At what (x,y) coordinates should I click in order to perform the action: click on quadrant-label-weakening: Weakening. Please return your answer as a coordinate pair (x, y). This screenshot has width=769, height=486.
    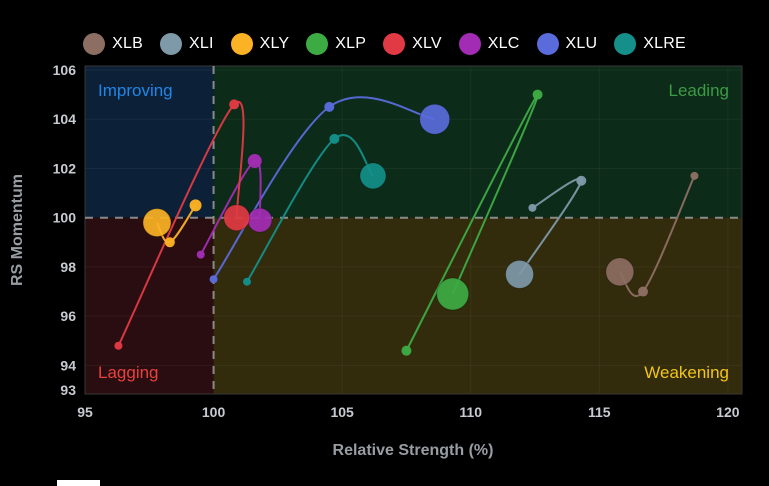
    Looking at the image, I should click on (686, 372).